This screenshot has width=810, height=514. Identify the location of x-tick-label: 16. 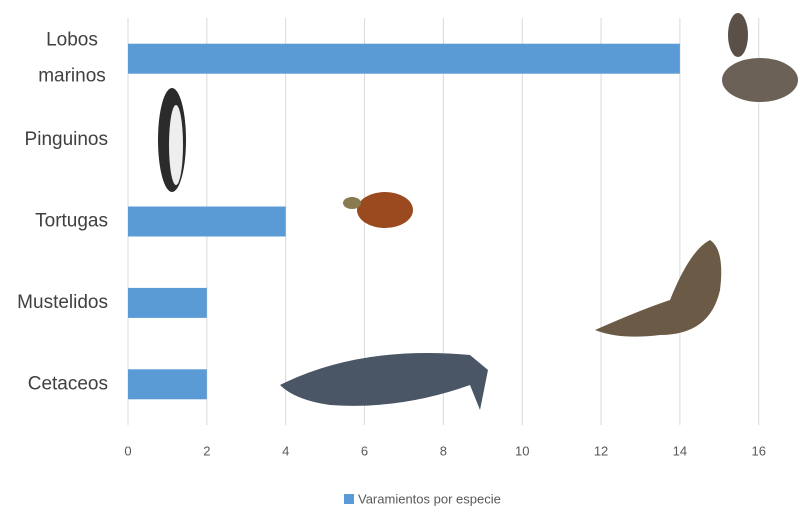
(759, 450).